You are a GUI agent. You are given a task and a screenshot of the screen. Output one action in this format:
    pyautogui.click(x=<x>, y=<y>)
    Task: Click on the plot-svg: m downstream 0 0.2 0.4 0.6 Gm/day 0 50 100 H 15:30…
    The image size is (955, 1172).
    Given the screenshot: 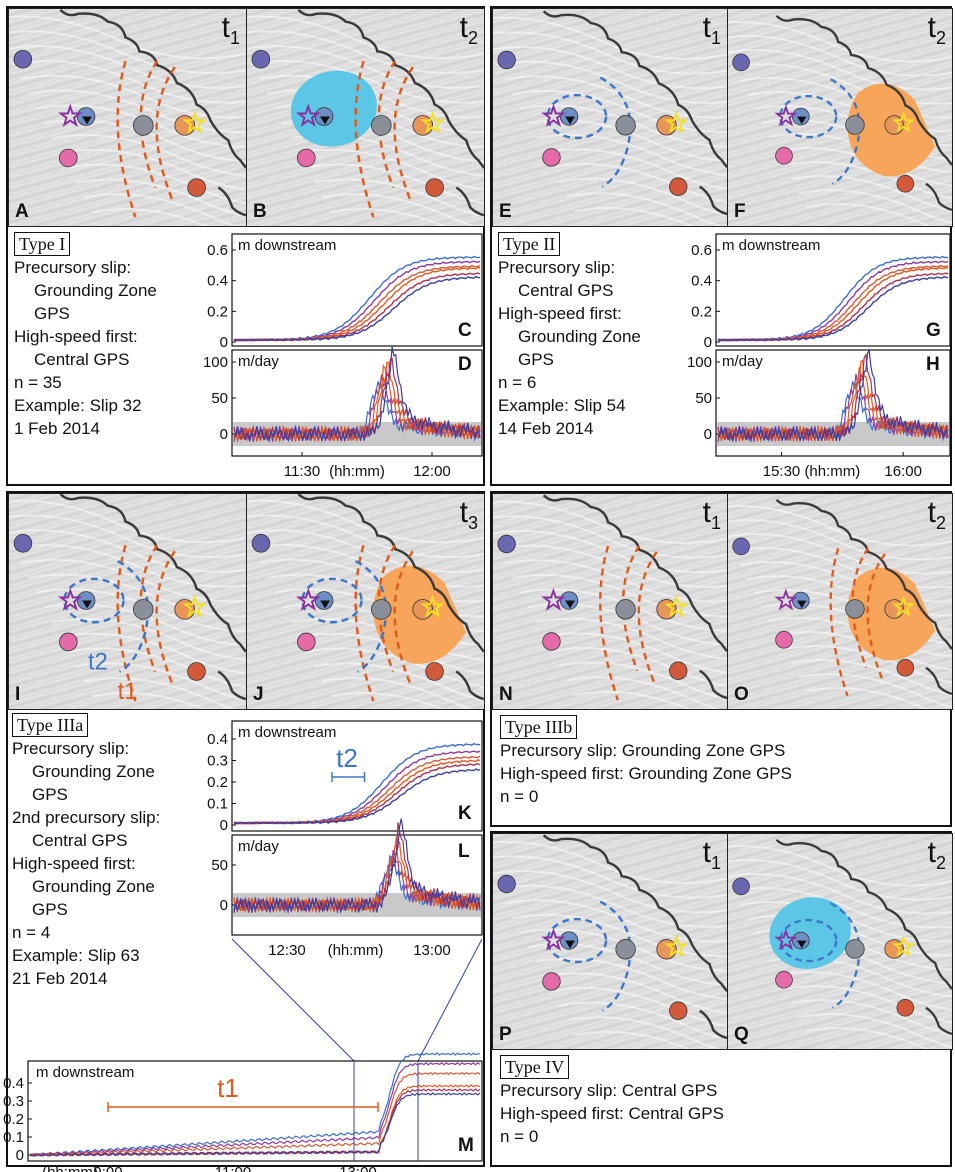 What is the action you would take?
    pyautogui.click(x=819, y=356)
    